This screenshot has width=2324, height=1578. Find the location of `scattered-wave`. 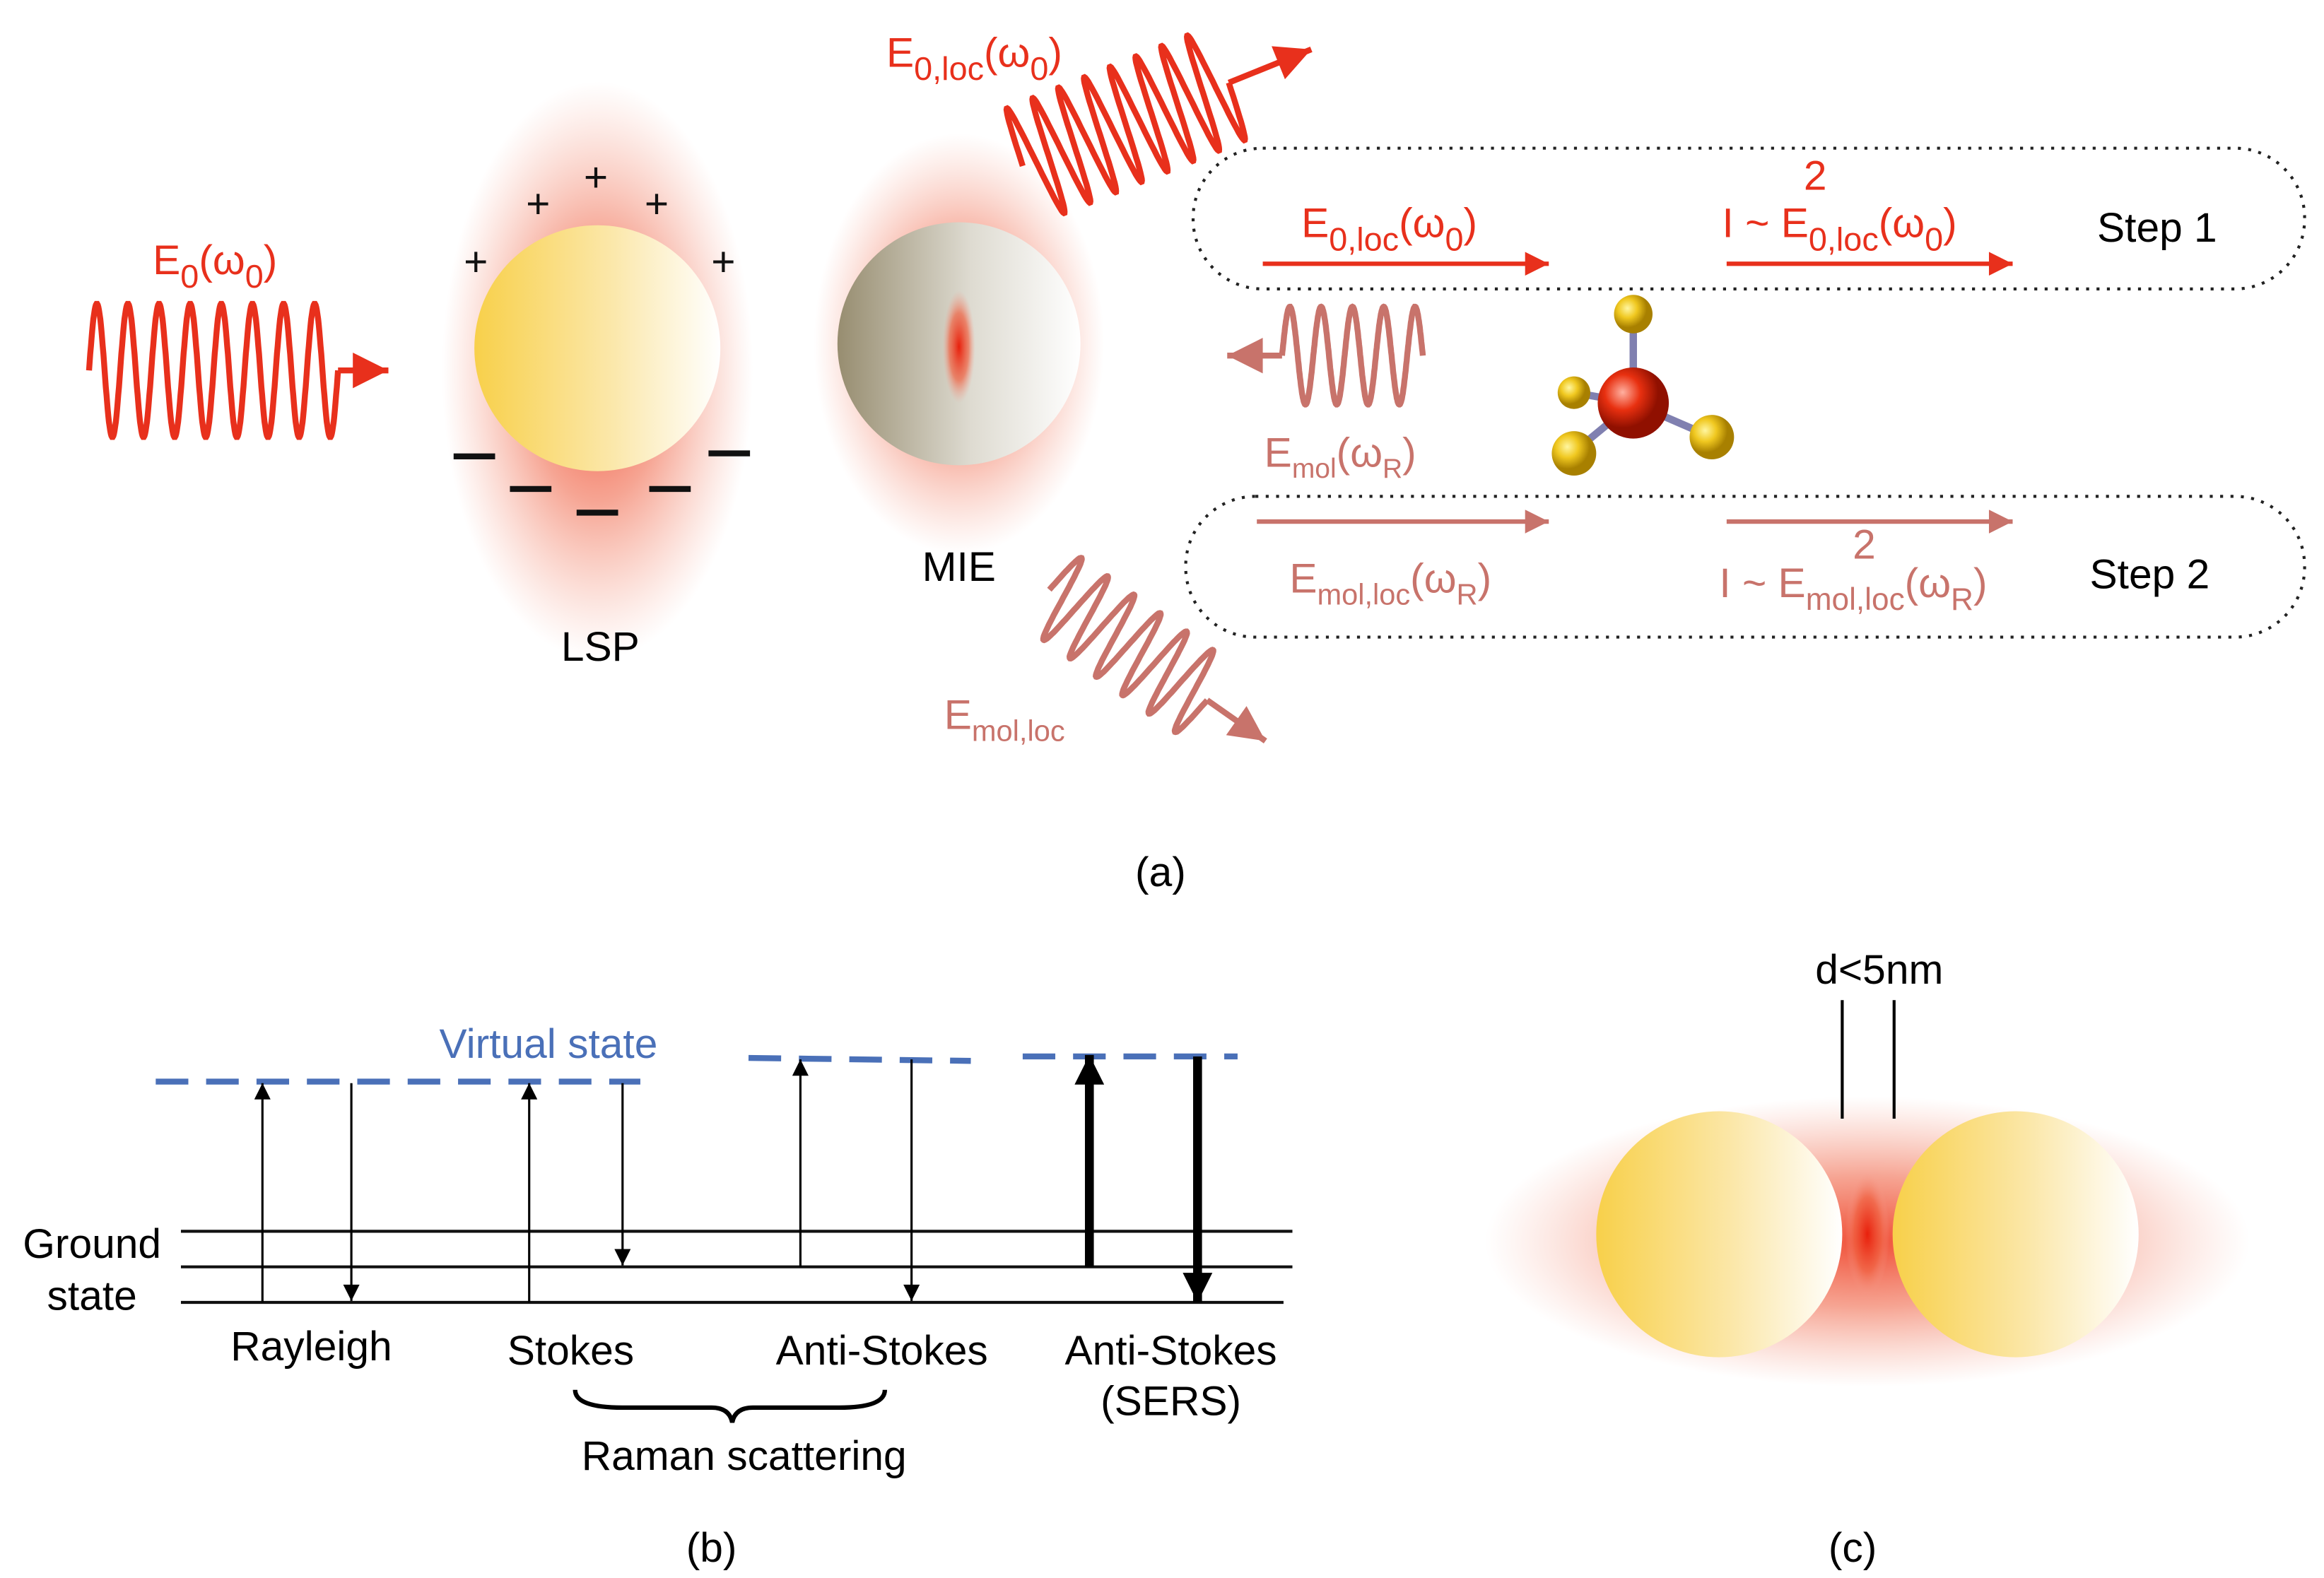

scattered-wave is located at coordinates (1153, 649).